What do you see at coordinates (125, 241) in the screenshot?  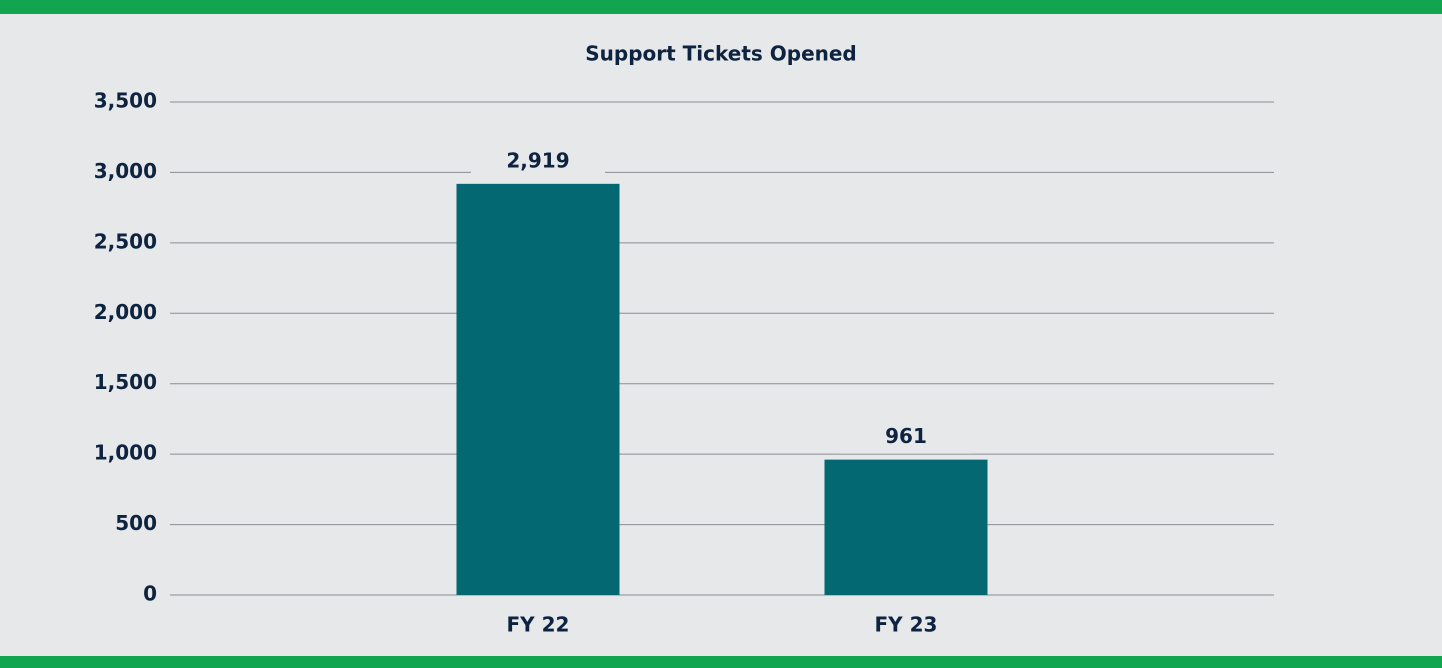 I see `y-tick-label: 2,500` at bounding box center [125, 241].